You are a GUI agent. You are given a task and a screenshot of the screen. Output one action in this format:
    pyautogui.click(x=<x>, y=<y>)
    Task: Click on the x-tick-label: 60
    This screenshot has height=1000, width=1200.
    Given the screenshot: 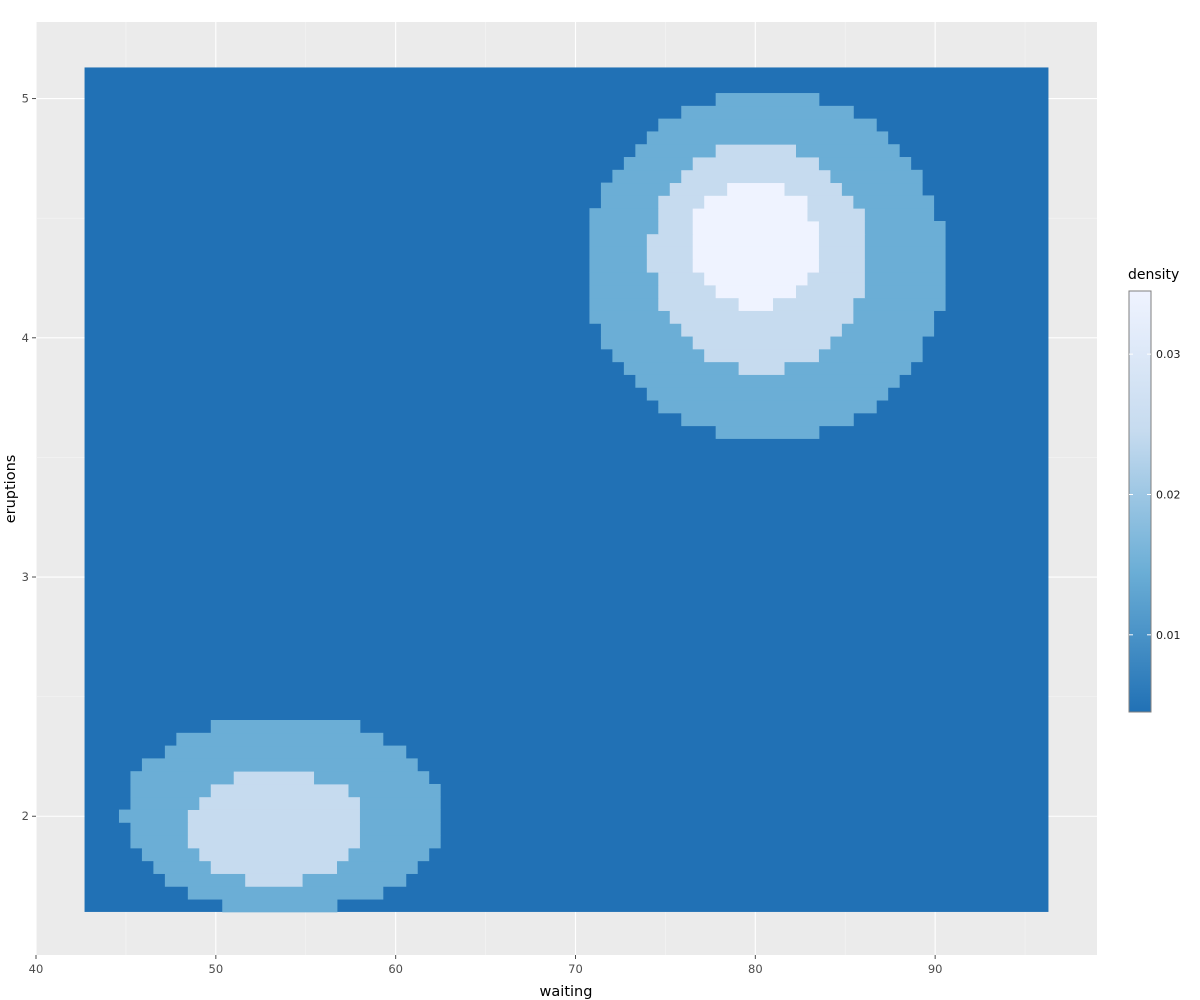 What is the action you would take?
    pyautogui.click(x=395, y=969)
    